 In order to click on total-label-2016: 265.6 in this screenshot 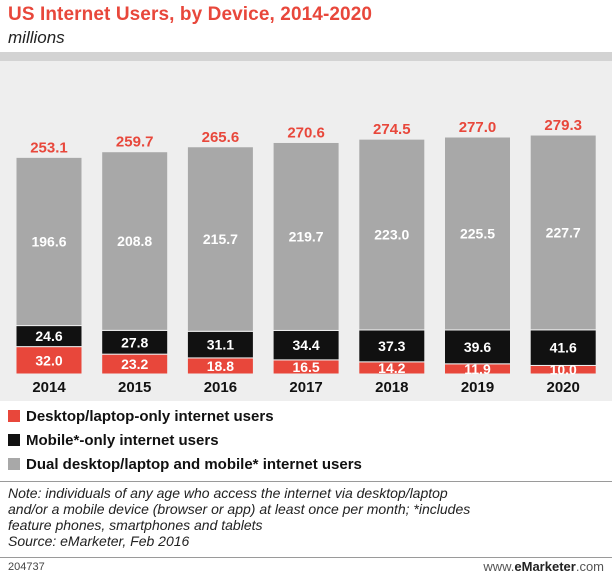, I will do `click(221, 137)`.